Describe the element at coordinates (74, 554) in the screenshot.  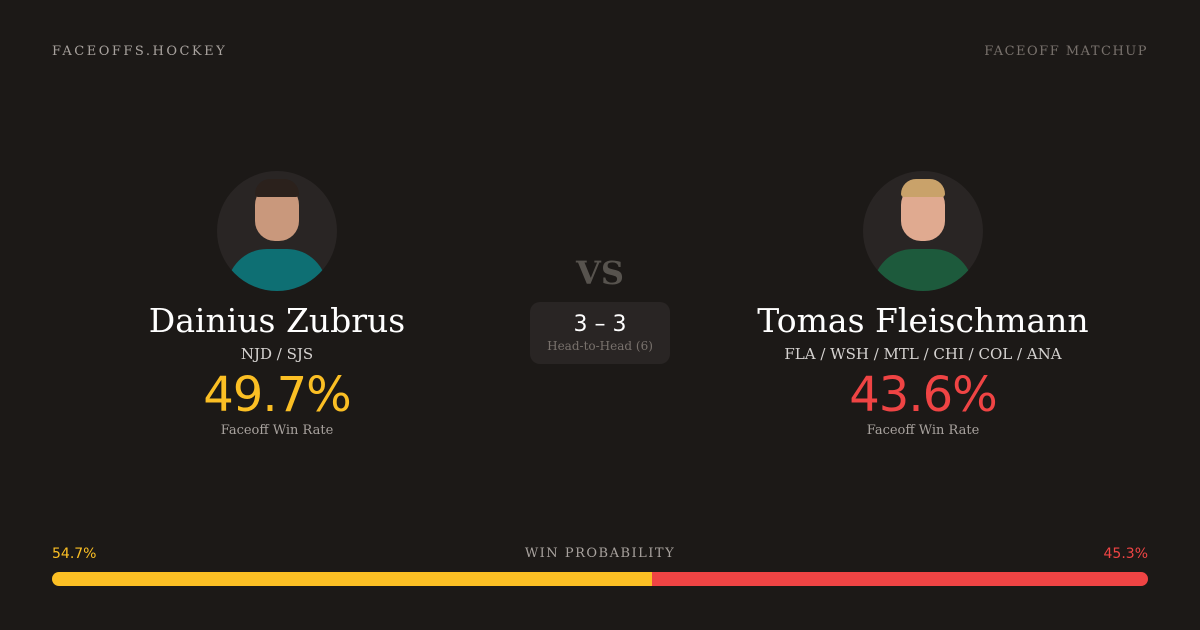
I see `win-probability-left: 54.7%` at that location.